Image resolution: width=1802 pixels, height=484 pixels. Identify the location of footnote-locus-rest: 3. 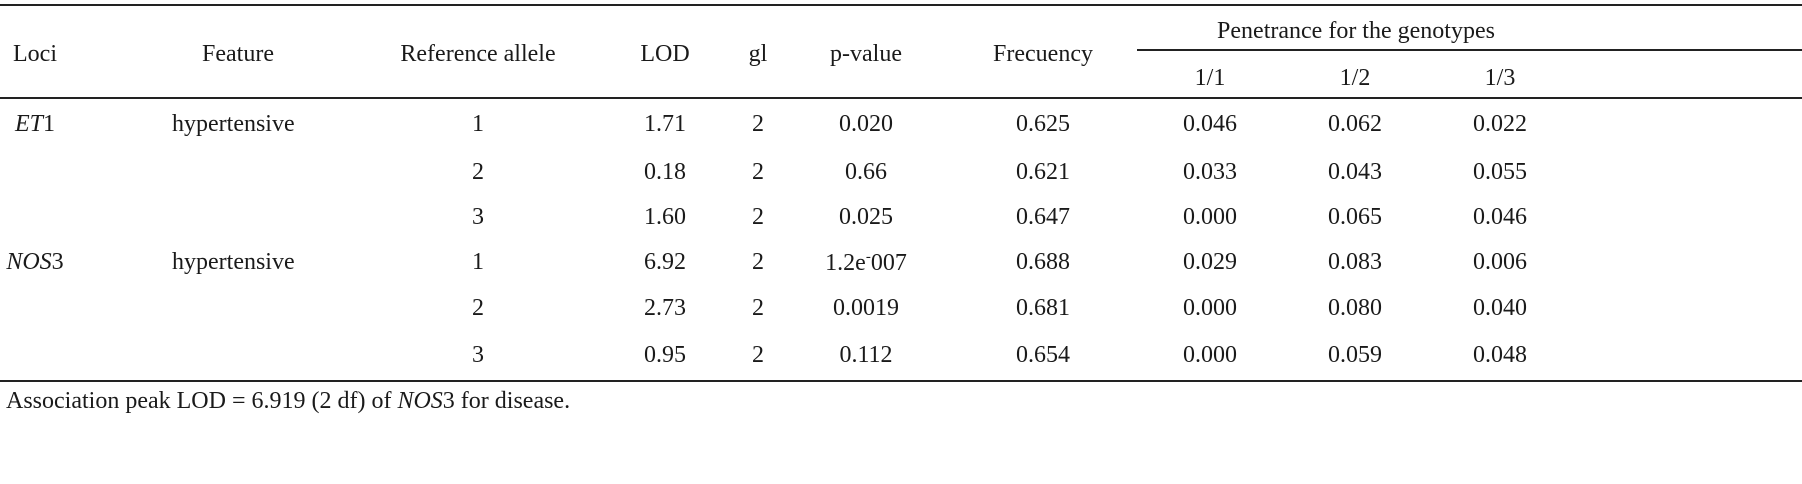
(448, 401).